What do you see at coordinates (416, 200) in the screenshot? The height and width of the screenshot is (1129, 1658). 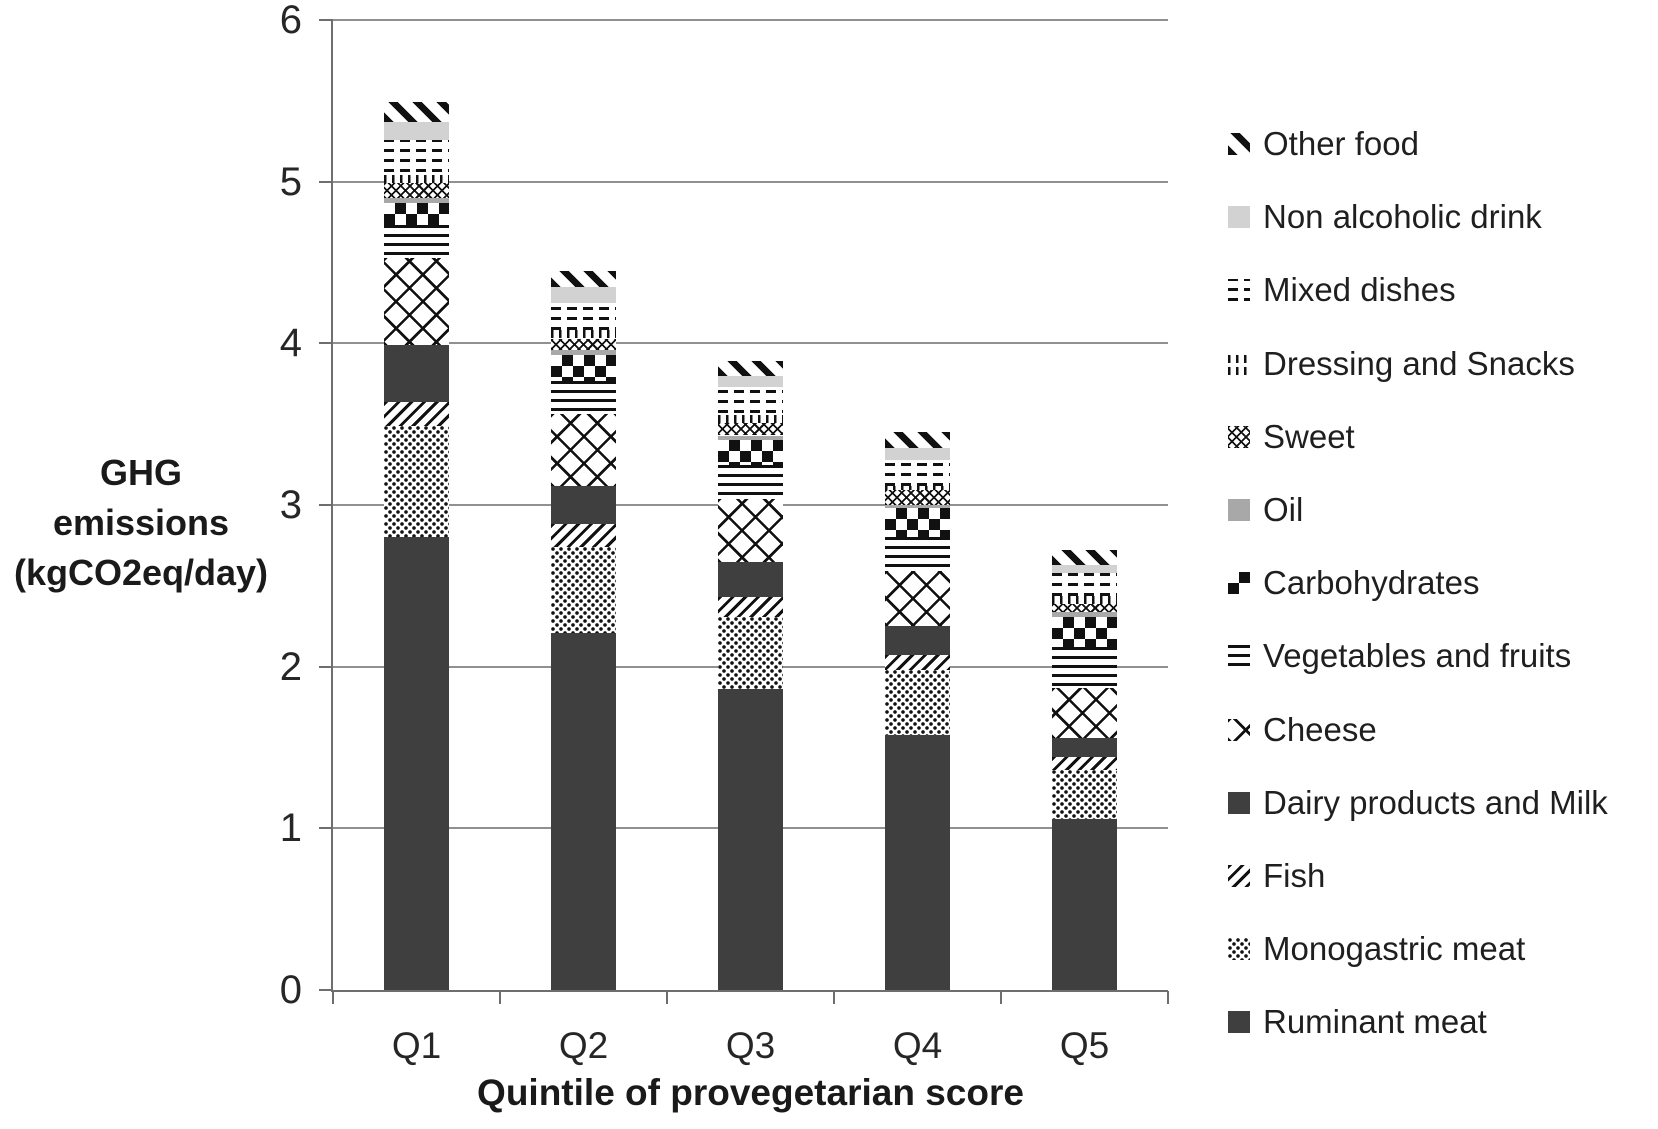 I see `bar-segment-oil-q1` at bounding box center [416, 200].